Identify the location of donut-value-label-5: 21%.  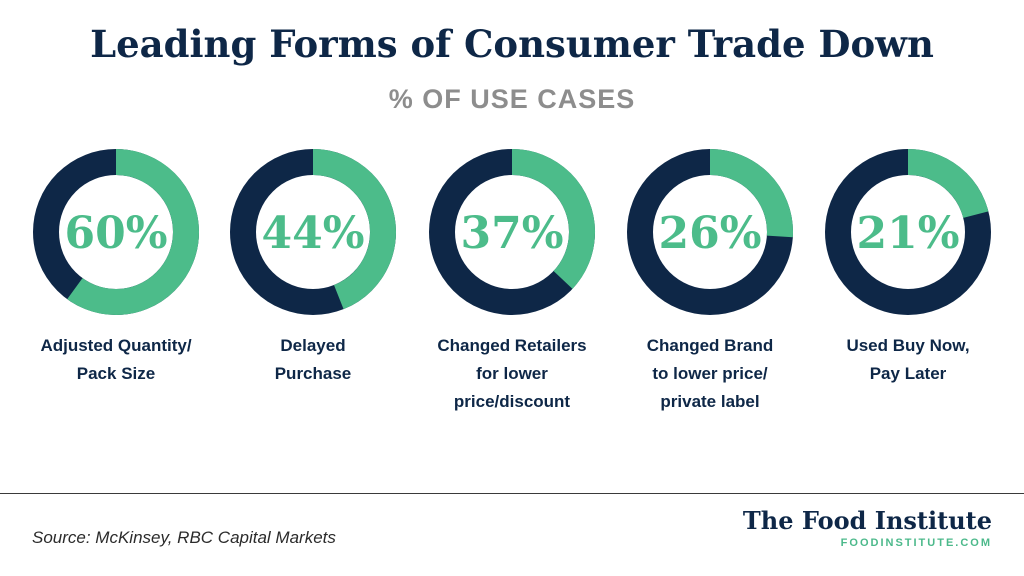
(907, 233).